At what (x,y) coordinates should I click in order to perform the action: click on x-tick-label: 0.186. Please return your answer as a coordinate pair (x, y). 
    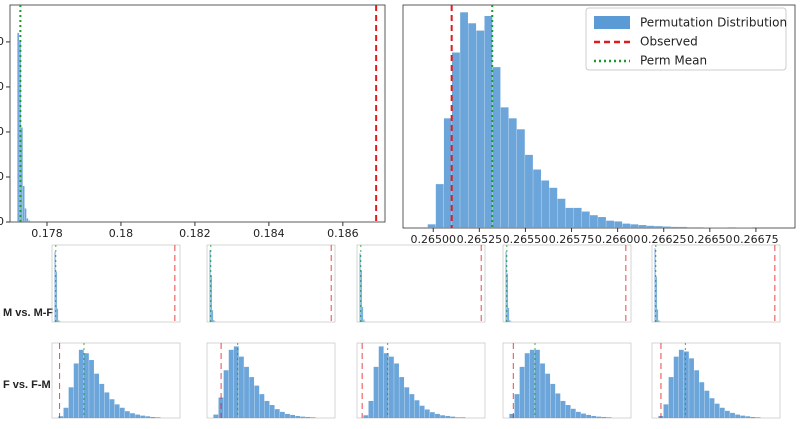
    Looking at the image, I should click on (343, 233).